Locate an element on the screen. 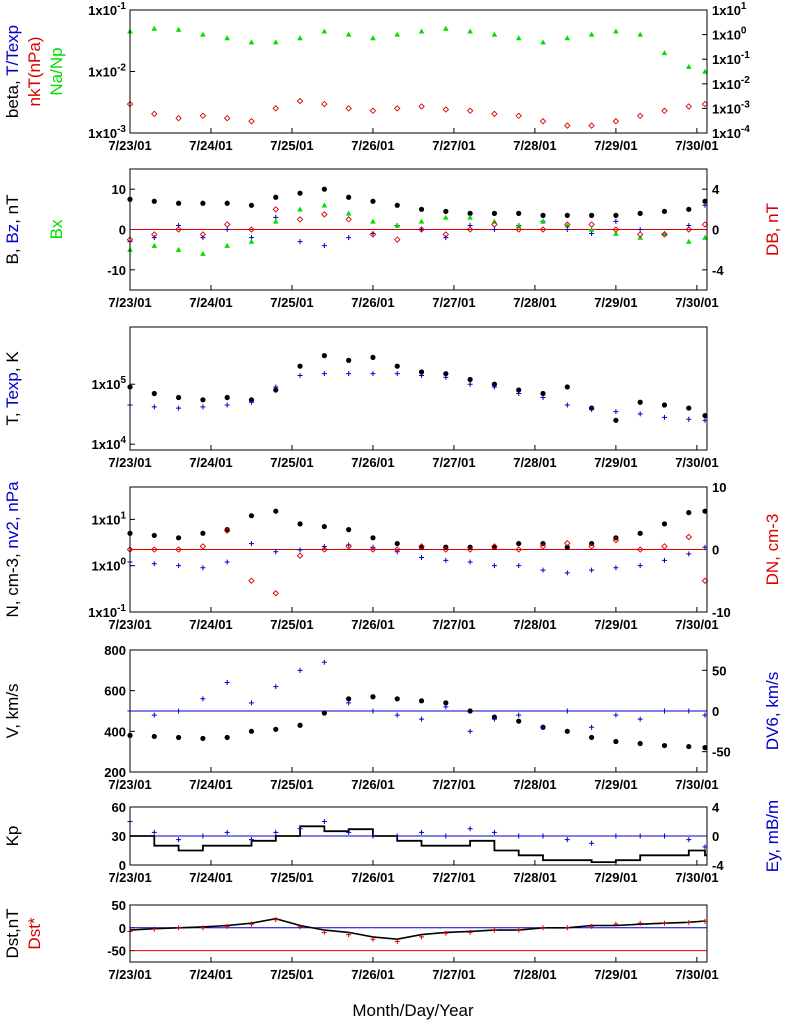 Image resolution: width=791 pixels, height=1024 pixels. y2-tick-label: 1x10⁻² is located at coordinates (731, 83).